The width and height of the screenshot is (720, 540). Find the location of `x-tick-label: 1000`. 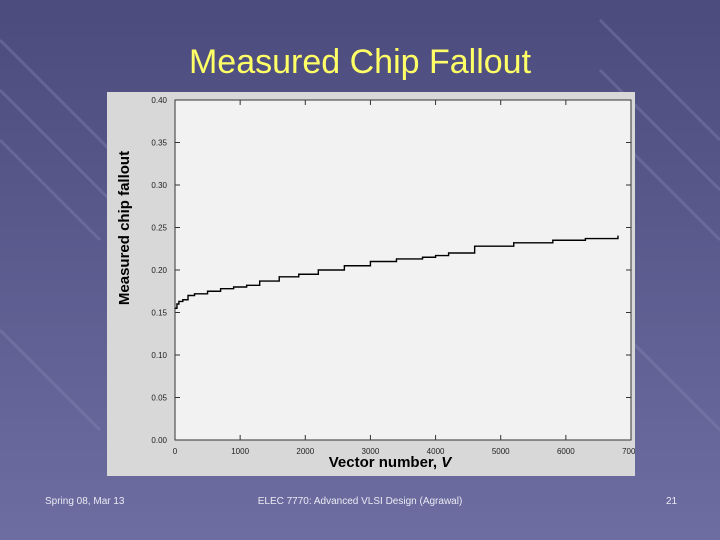

x-tick-label: 1000 is located at coordinates (240, 451).